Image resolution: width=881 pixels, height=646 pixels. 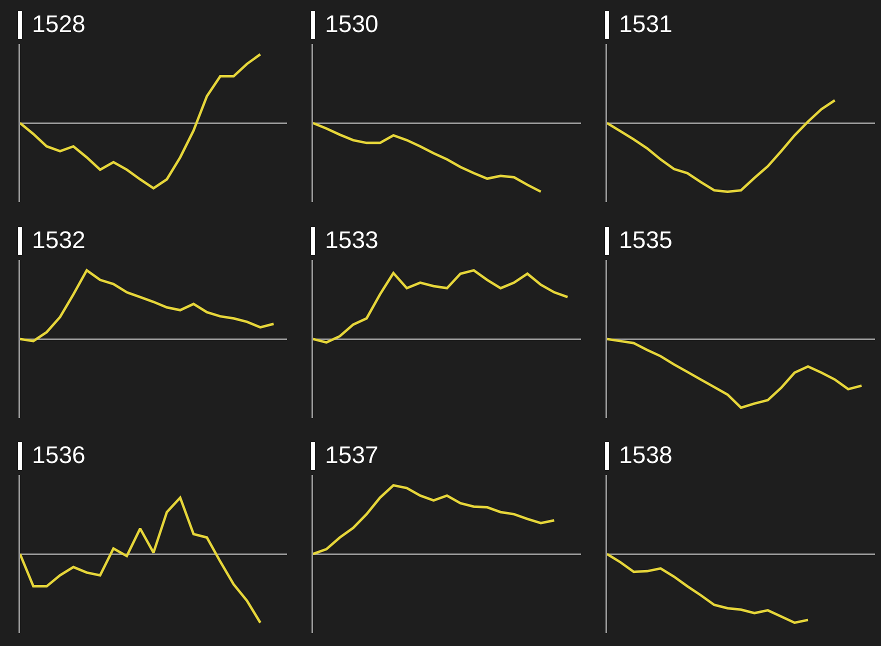 What do you see at coordinates (351, 25) in the screenshot?
I see `chart-title: 1530` at bounding box center [351, 25].